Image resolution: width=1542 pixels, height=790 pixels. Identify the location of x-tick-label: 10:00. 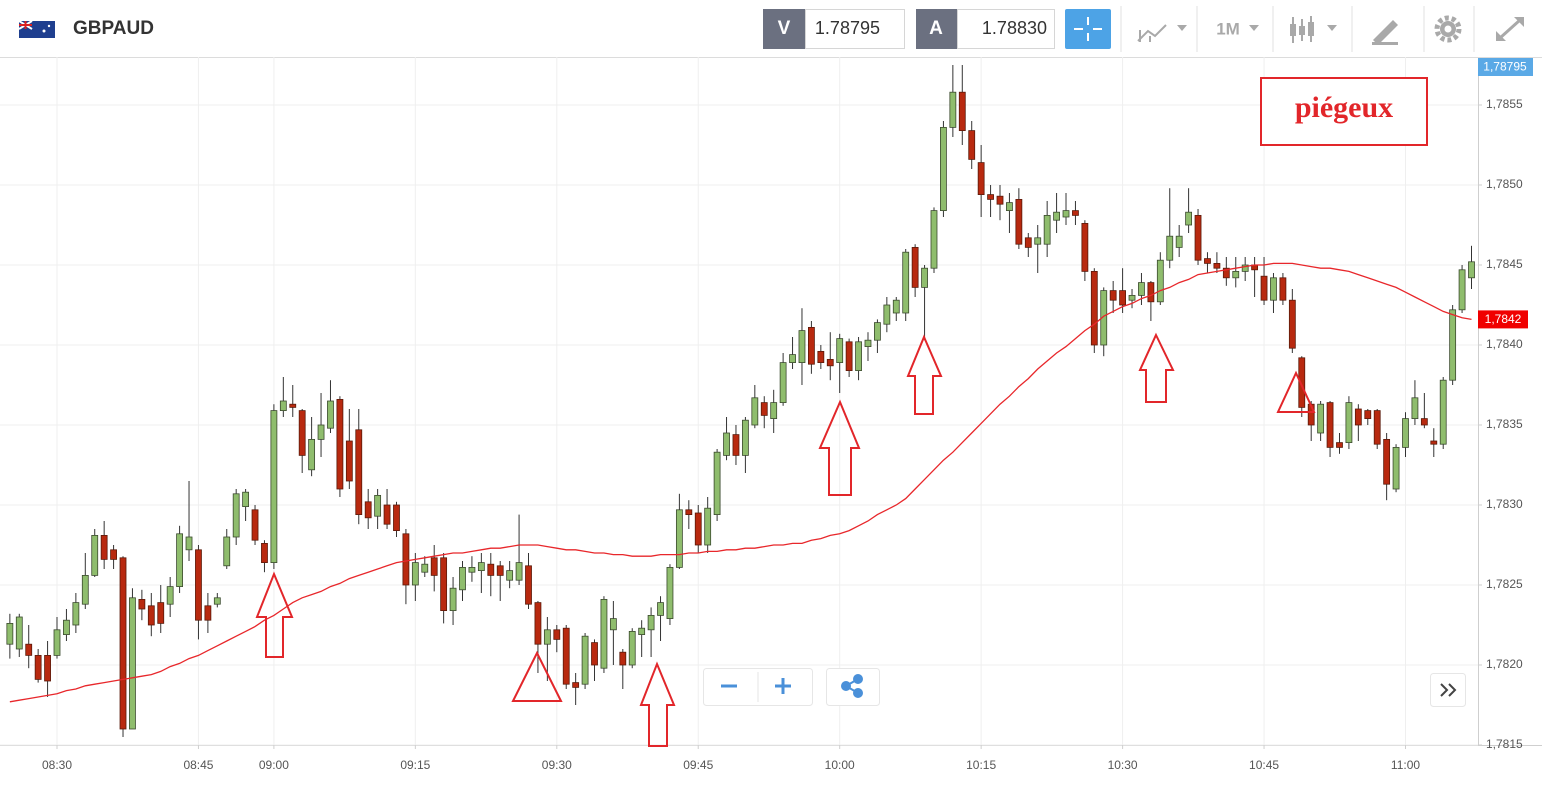
(840, 765).